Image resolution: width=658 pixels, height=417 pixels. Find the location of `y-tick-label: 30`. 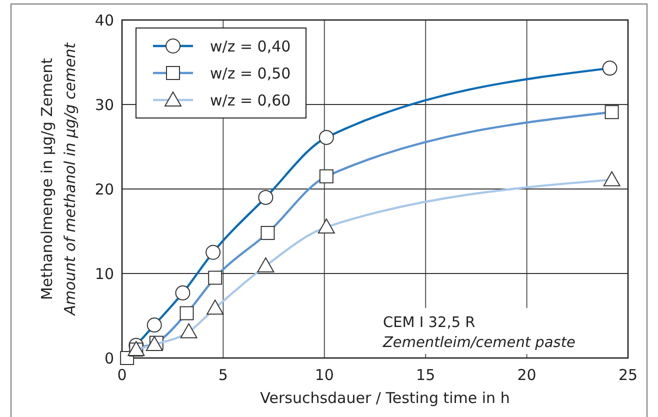

y-tick-label: 30 is located at coordinates (104, 105).